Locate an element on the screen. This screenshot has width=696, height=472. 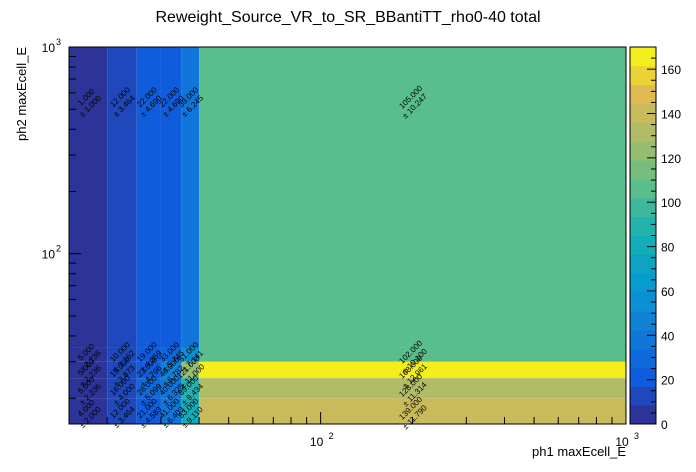
colorbar-tick-label: 20 is located at coordinates (668, 381).